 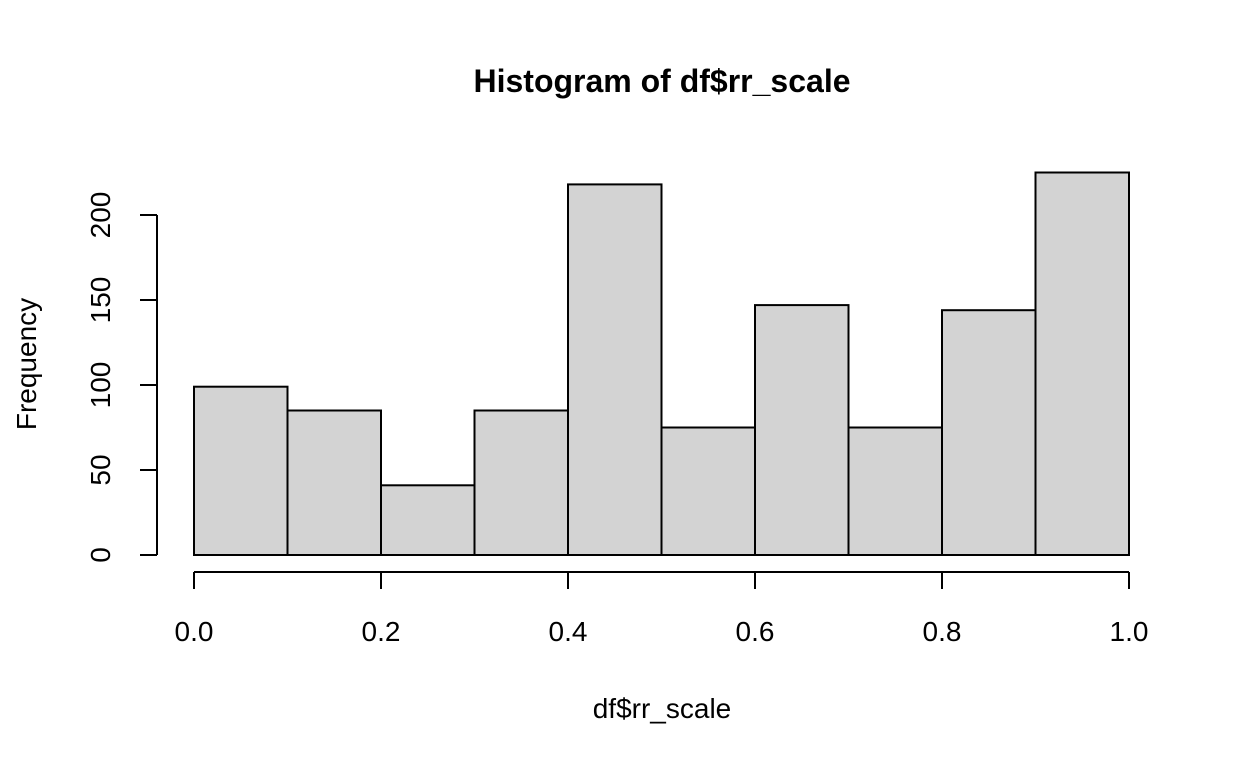 I want to click on x-axis-label: df$rr_scale, so click(x=662, y=708).